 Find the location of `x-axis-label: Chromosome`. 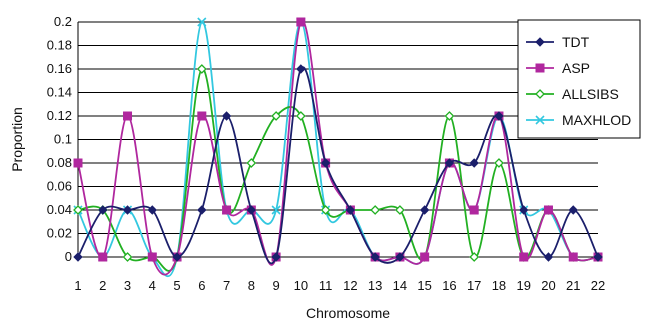

x-axis-label: Chromosome is located at coordinates (348, 312).